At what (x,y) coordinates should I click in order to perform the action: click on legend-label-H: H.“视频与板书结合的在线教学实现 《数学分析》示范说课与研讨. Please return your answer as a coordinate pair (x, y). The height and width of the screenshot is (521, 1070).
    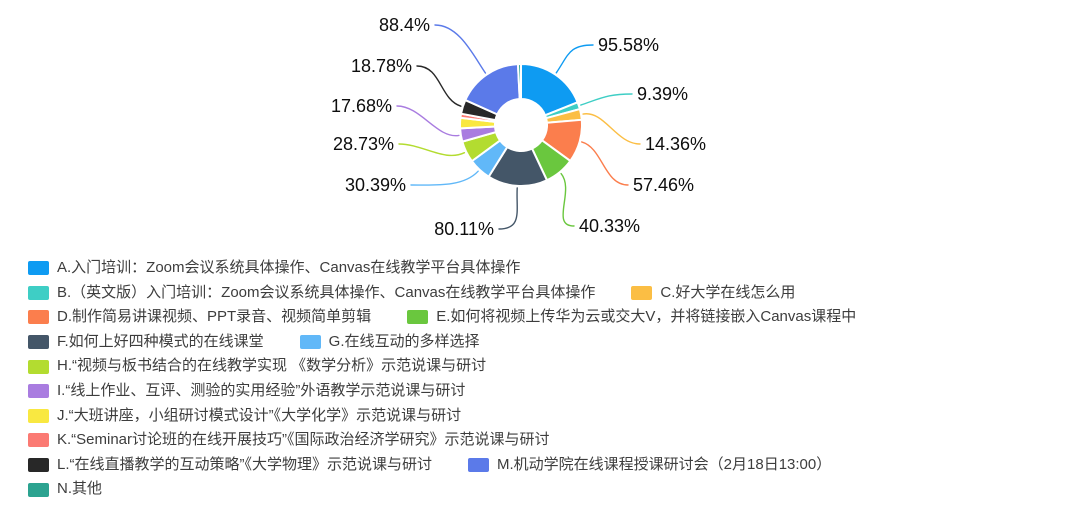
    Looking at the image, I should click on (272, 366).